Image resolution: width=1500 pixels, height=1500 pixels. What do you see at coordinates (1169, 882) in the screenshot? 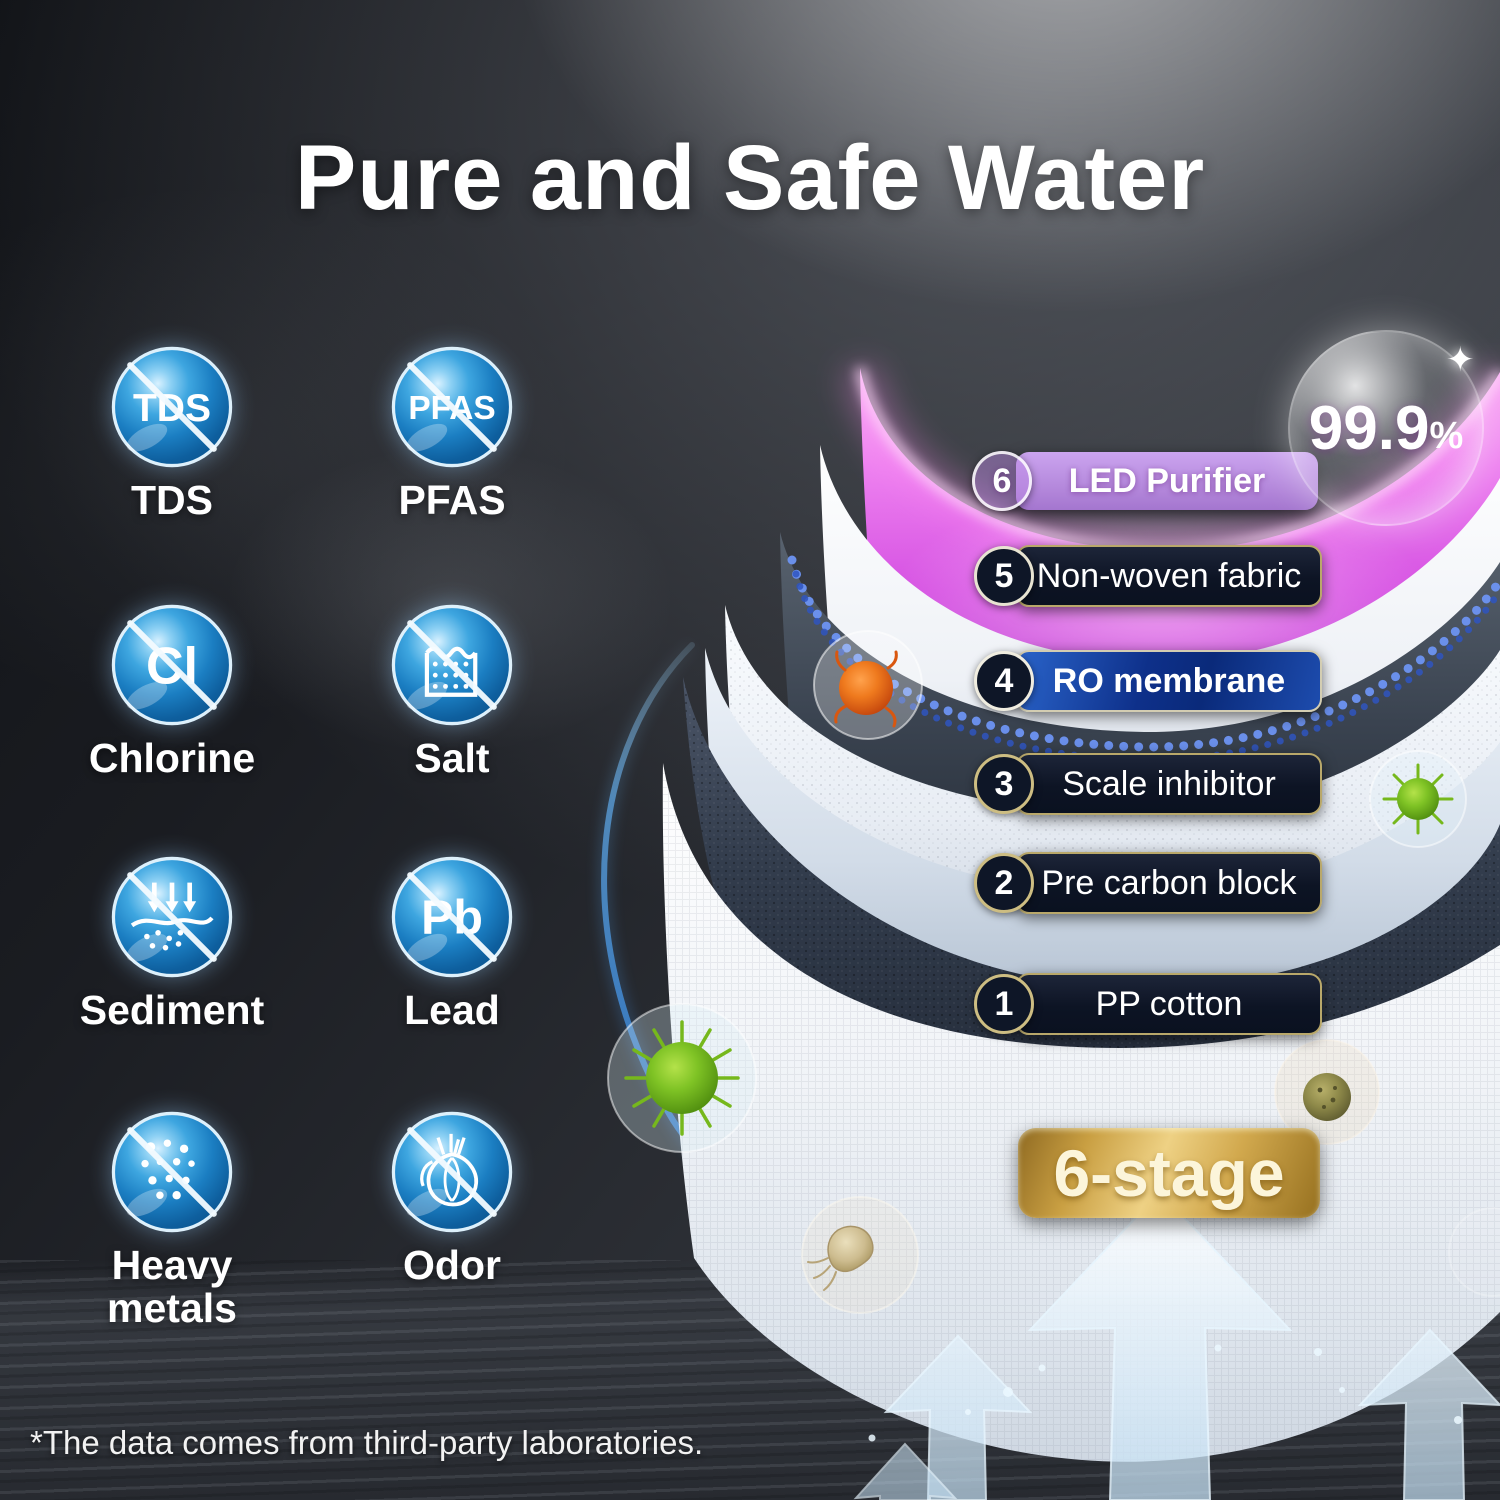
I see `stage-label-text: Pre carbon block` at bounding box center [1169, 882].